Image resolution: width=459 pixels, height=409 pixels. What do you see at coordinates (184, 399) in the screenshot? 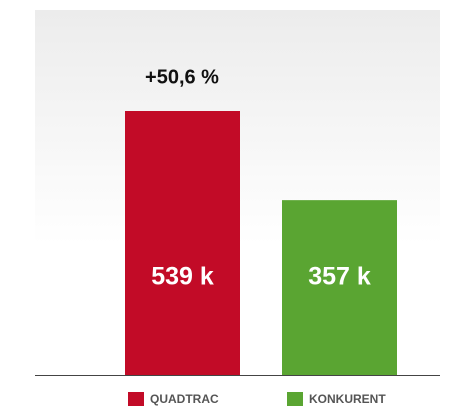
I see `legend-text: QUADTRAC` at bounding box center [184, 399].